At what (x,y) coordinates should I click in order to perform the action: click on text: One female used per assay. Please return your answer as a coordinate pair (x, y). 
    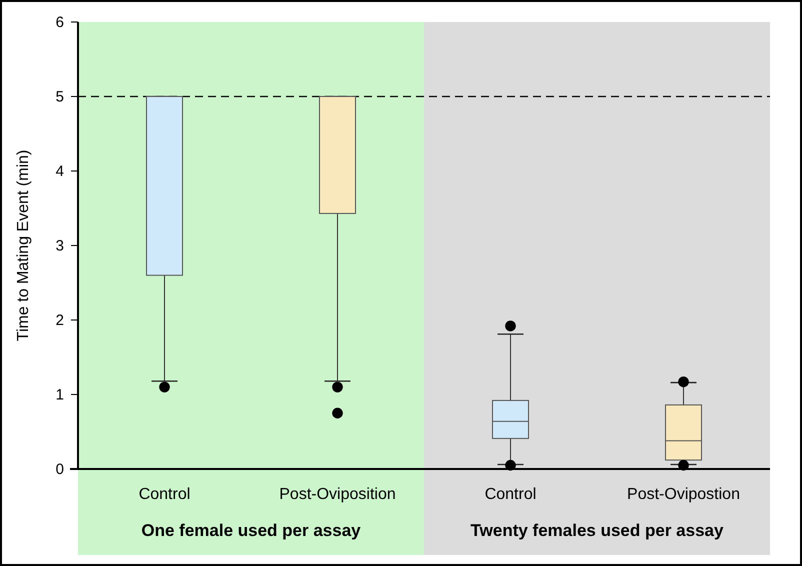
    Looking at the image, I should click on (251, 530).